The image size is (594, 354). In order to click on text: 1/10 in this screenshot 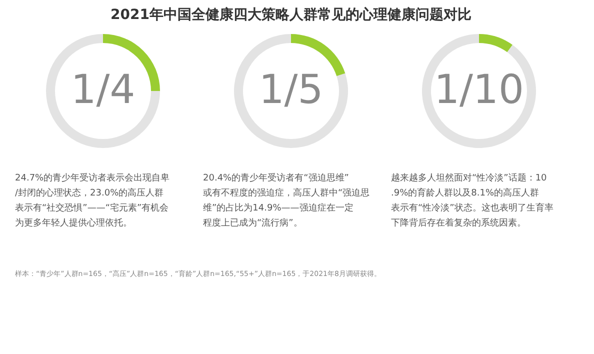, I will do `click(479, 90)`.